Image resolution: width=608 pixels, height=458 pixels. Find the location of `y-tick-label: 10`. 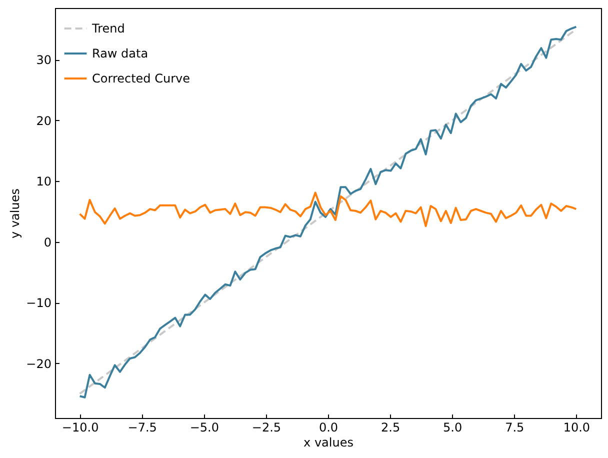

y-tick-label: 10 is located at coordinates (44, 181).